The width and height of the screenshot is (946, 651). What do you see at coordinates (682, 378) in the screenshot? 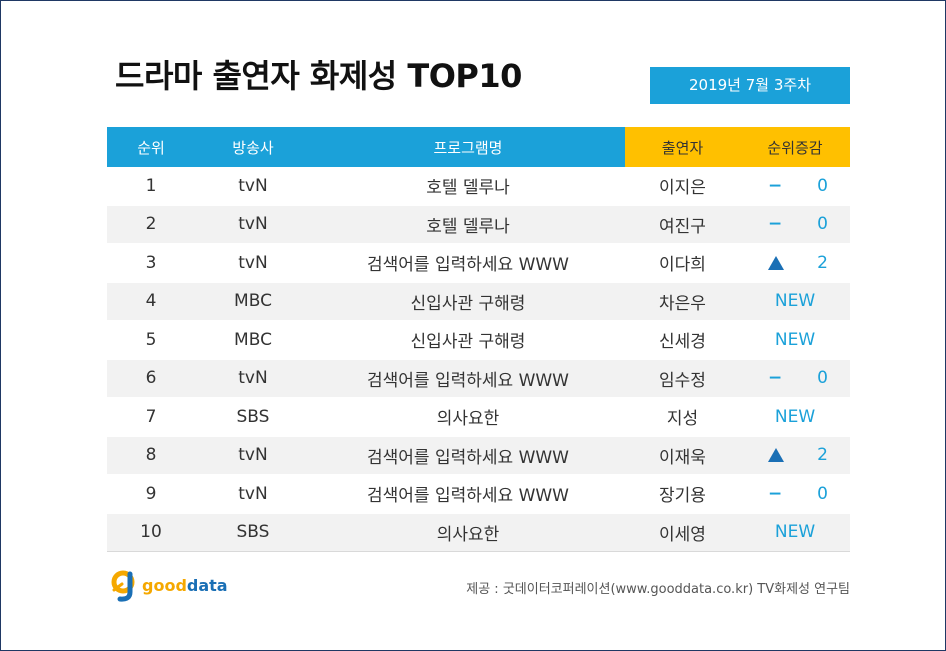
I see `cell-cast: 임수정` at bounding box center [682, 378].